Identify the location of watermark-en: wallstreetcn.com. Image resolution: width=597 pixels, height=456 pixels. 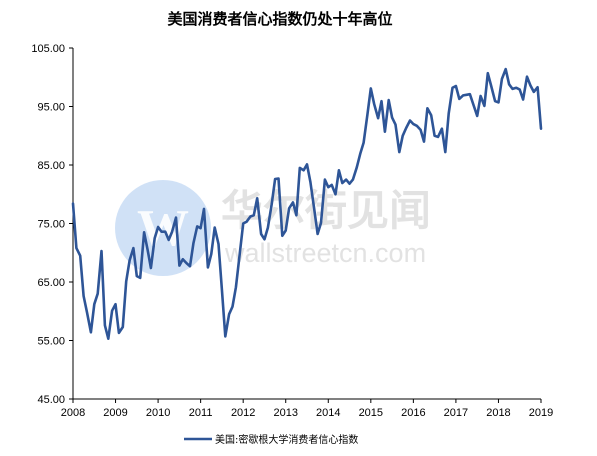
(325, 253).